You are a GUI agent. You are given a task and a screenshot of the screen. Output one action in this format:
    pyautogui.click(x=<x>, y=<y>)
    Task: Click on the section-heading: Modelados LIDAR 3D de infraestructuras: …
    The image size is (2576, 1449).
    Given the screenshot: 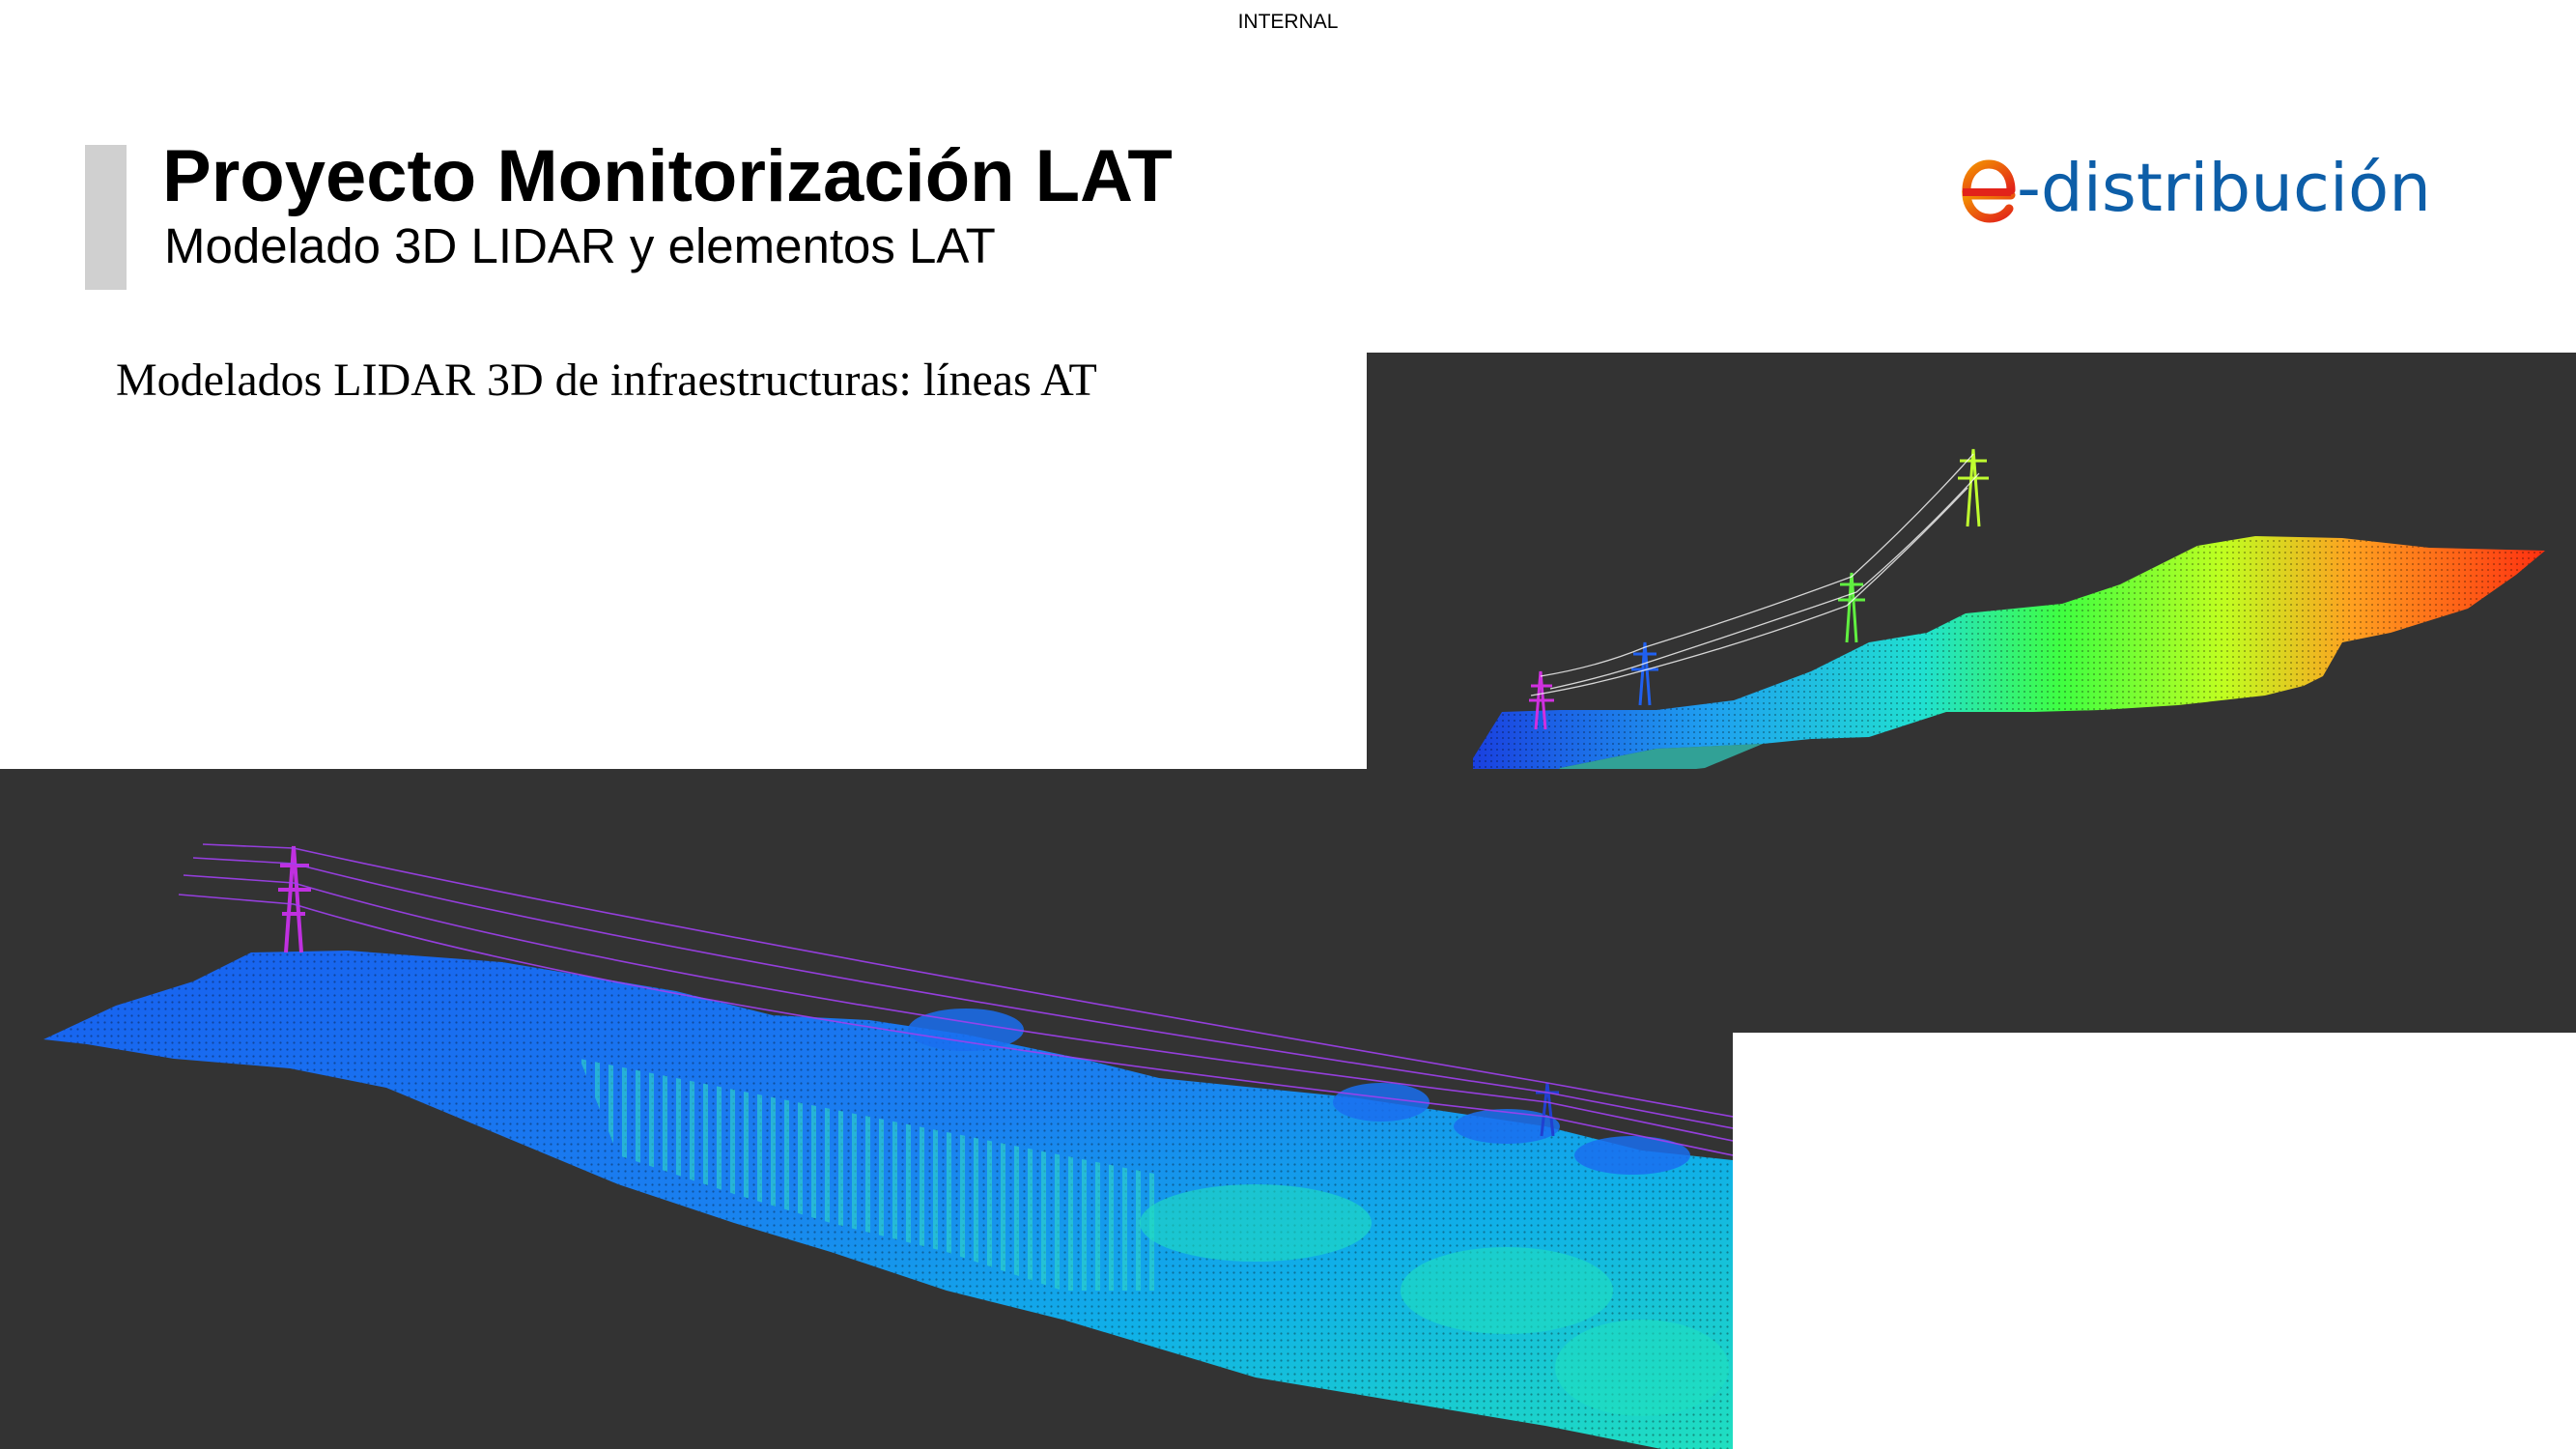 What is the action you would take?
    pyautogui.click(x=606, y=380)
    